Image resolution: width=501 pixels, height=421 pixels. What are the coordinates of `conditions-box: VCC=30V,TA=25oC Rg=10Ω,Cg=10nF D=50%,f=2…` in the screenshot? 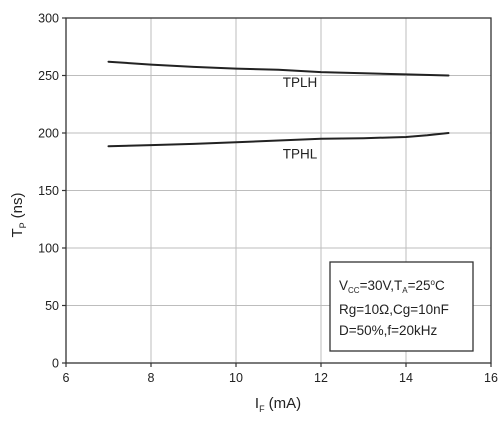 It's located at (401, 306).